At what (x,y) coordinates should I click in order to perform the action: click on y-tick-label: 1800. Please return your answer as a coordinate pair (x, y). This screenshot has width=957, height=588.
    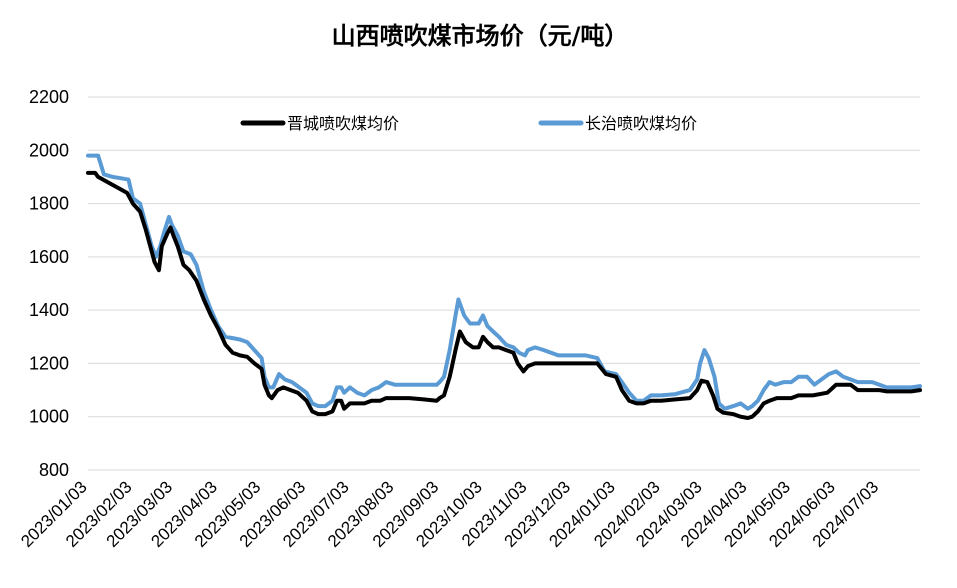
    Looking at the image, I should click on (49, 204).